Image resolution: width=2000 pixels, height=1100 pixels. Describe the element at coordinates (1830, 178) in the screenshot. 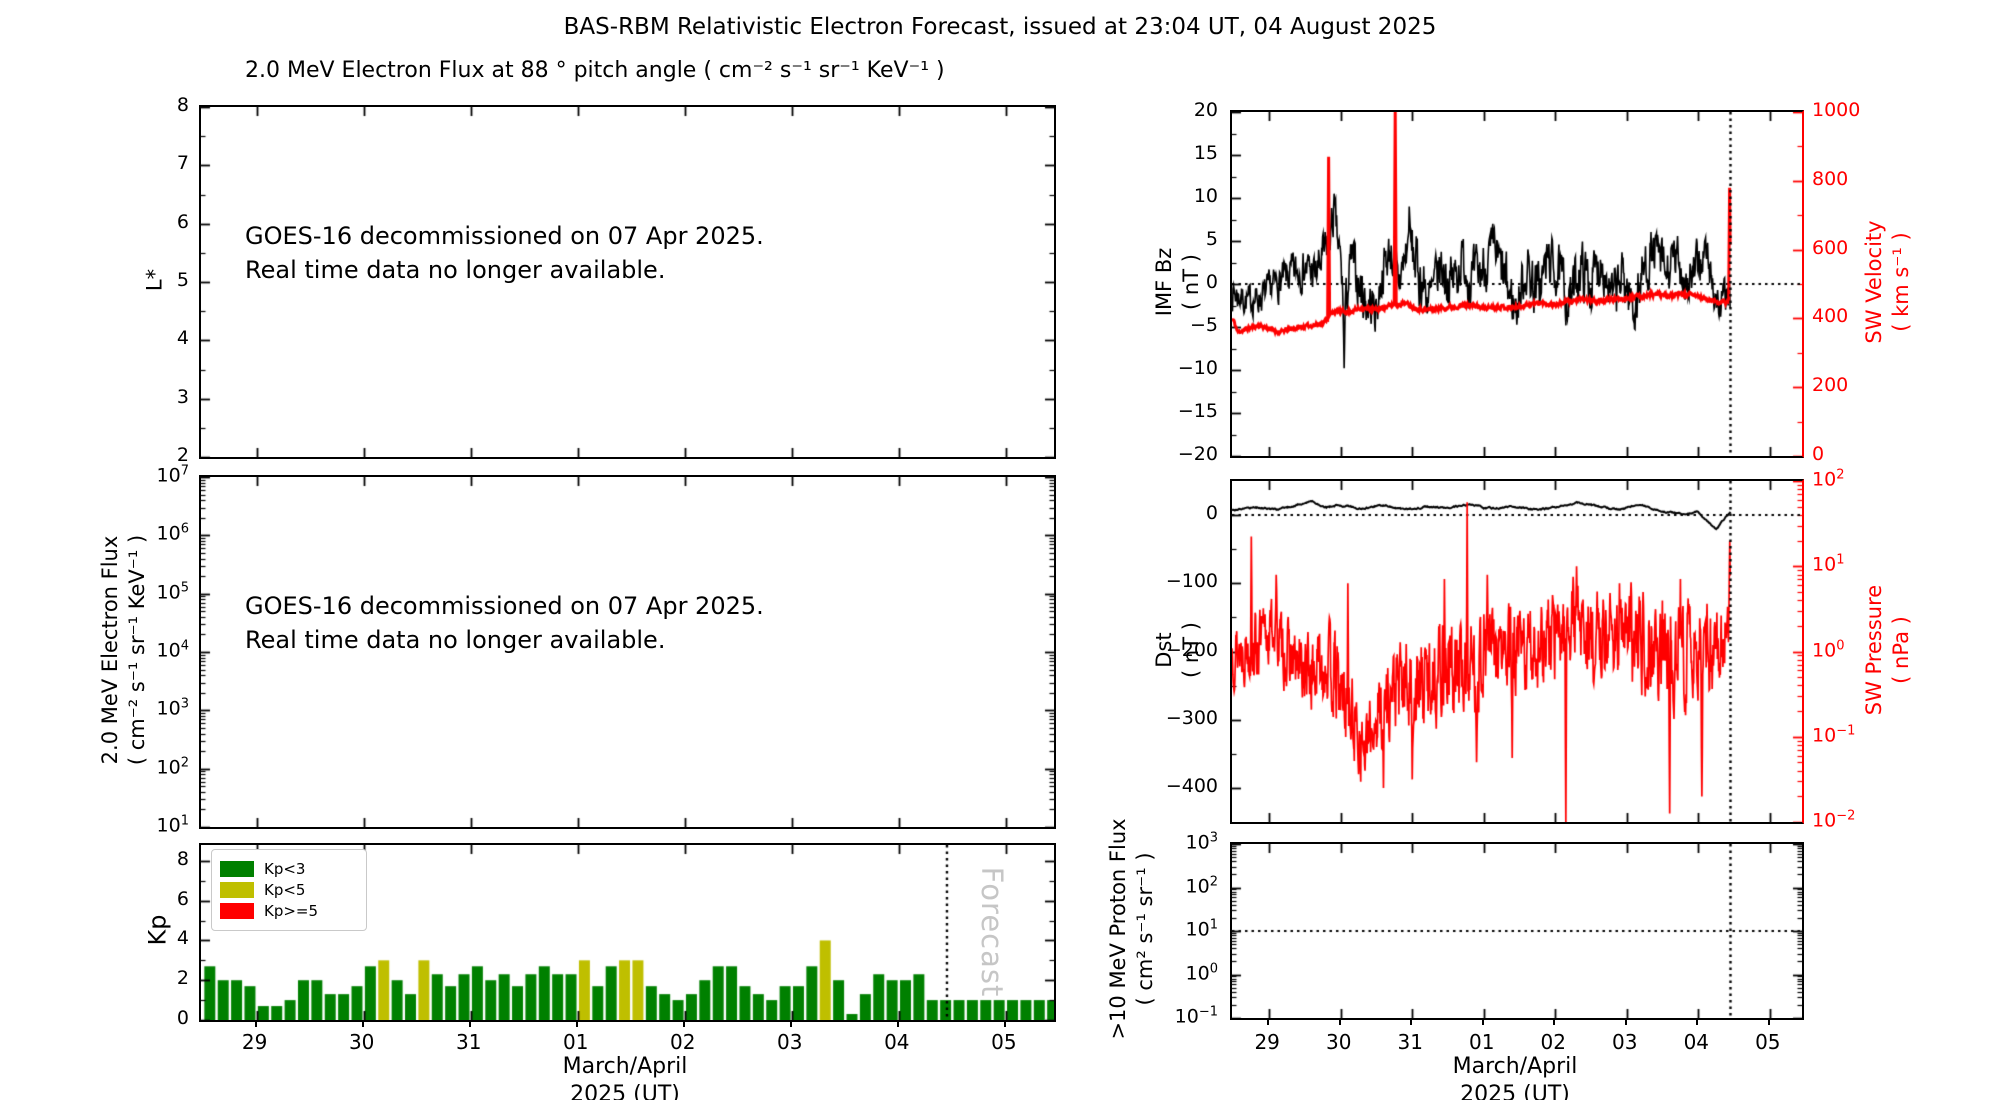

I see `sw-velocity-y-tick-label: 800` at that location.